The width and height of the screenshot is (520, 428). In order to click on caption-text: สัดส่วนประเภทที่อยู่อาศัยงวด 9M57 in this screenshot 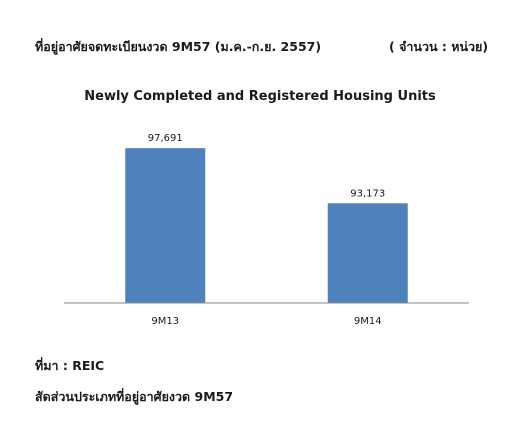, I will do `click(134, 396)`.